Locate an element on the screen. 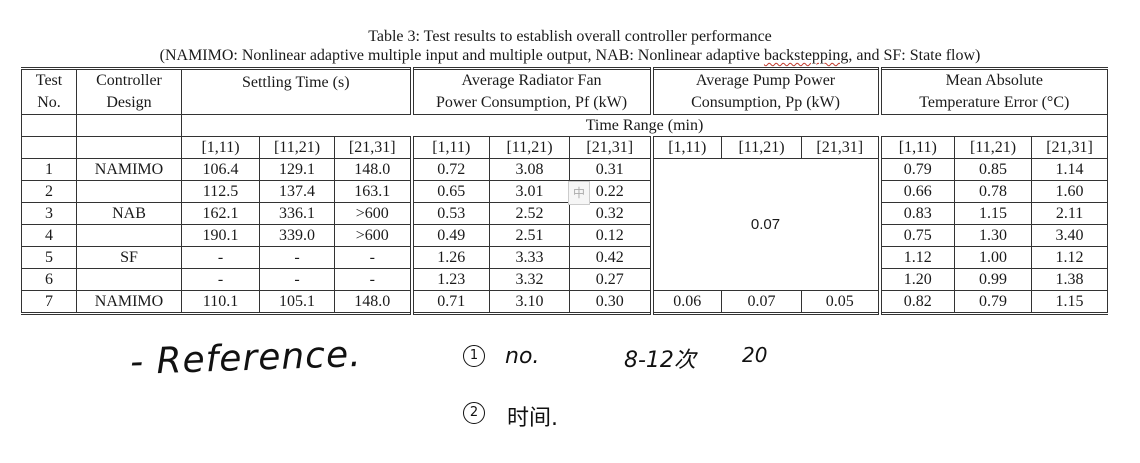 This screenshot has height=463, width=1140. fan-cell: 0.49 is located at coordinates (449, 235).